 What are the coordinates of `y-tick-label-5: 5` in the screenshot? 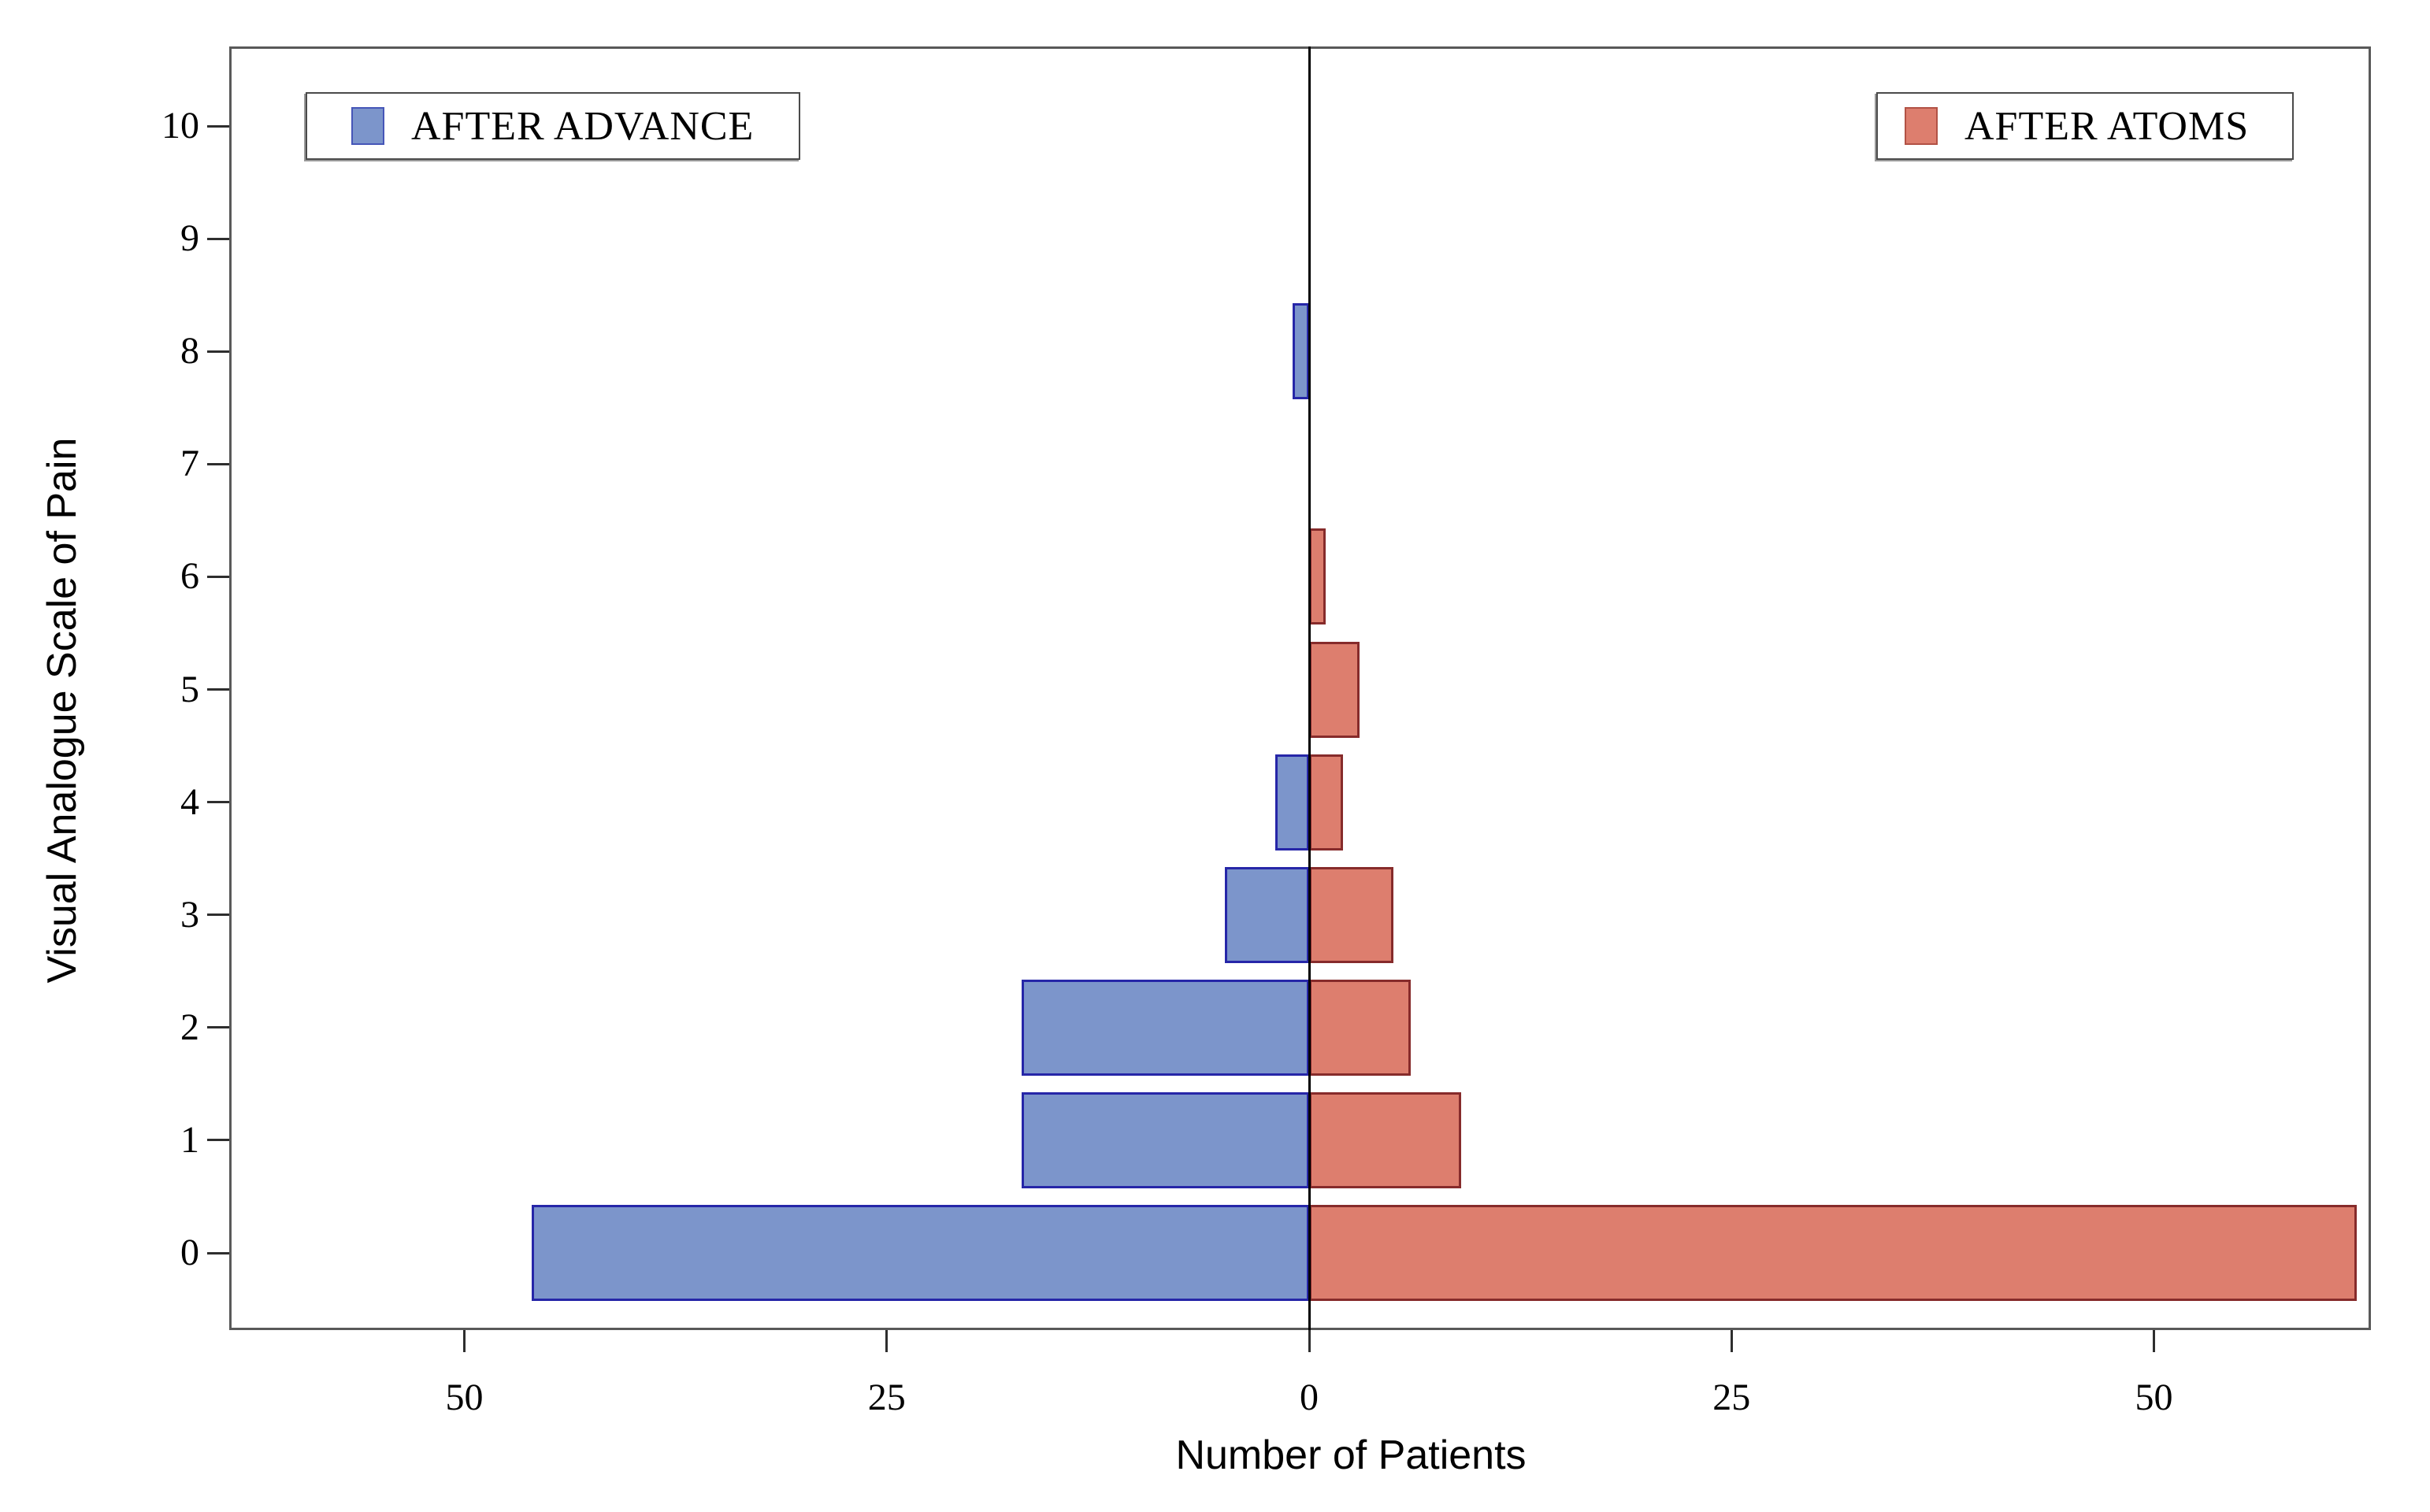 It's located at (189, 689).